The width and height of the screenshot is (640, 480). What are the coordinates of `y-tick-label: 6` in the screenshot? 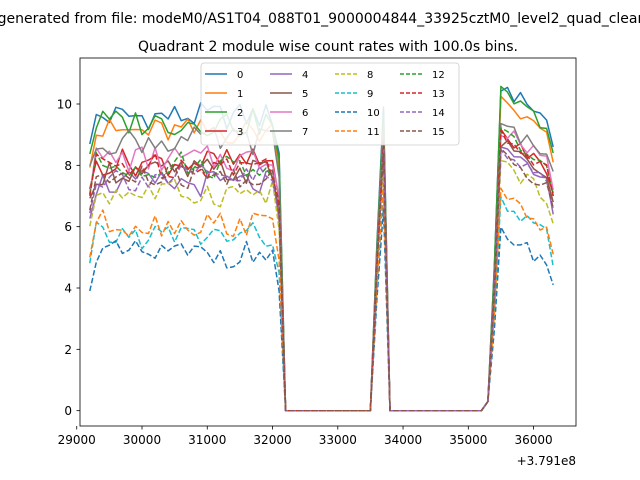 It's located at (68, 227).